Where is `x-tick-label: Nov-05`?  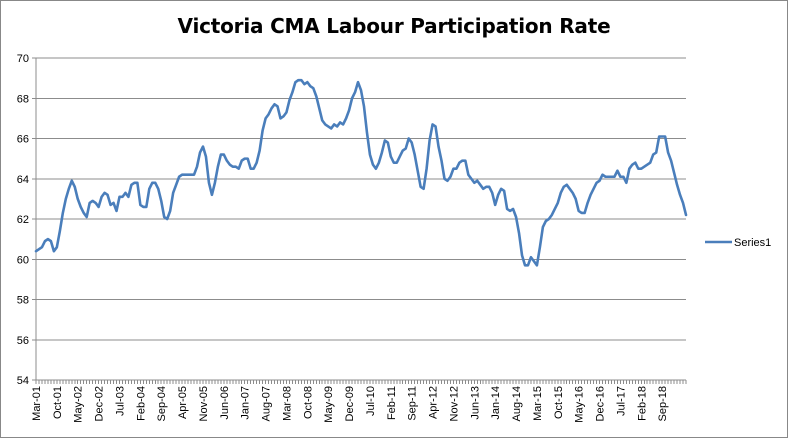 x-tick-label: Nov-05 is located at coordinates (204, 403).